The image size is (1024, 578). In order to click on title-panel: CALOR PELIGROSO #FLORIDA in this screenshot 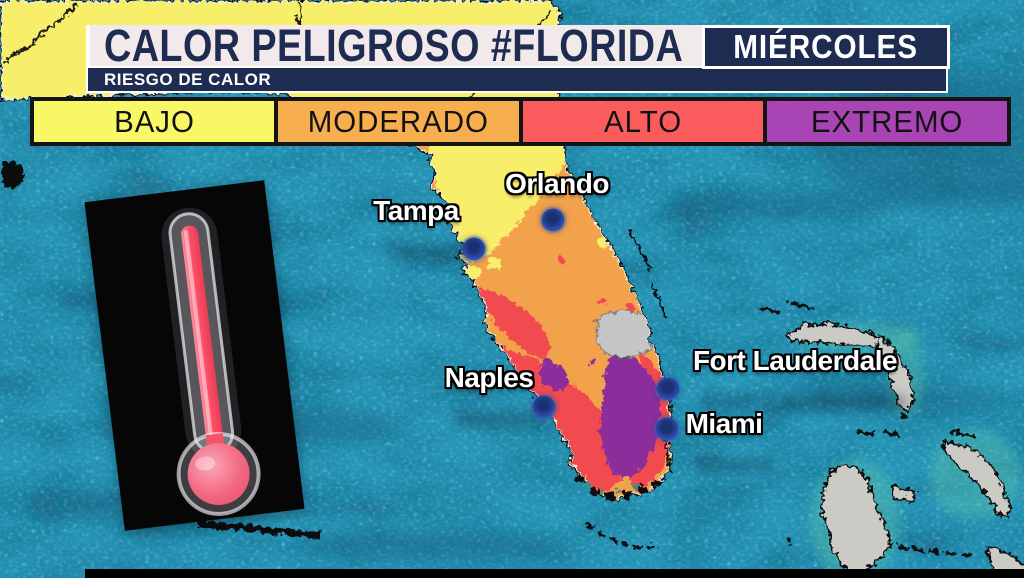, I will do `click(394, 45)`.